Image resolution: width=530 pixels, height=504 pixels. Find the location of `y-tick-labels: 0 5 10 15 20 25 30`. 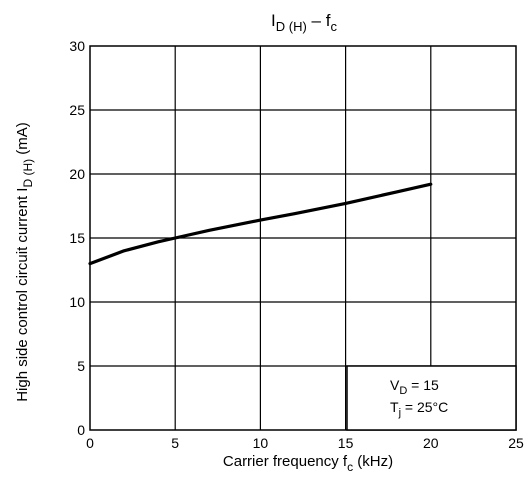

y-tick-labels: 0 5 10 15 20 25 30 is located at coordinates (77, 238).